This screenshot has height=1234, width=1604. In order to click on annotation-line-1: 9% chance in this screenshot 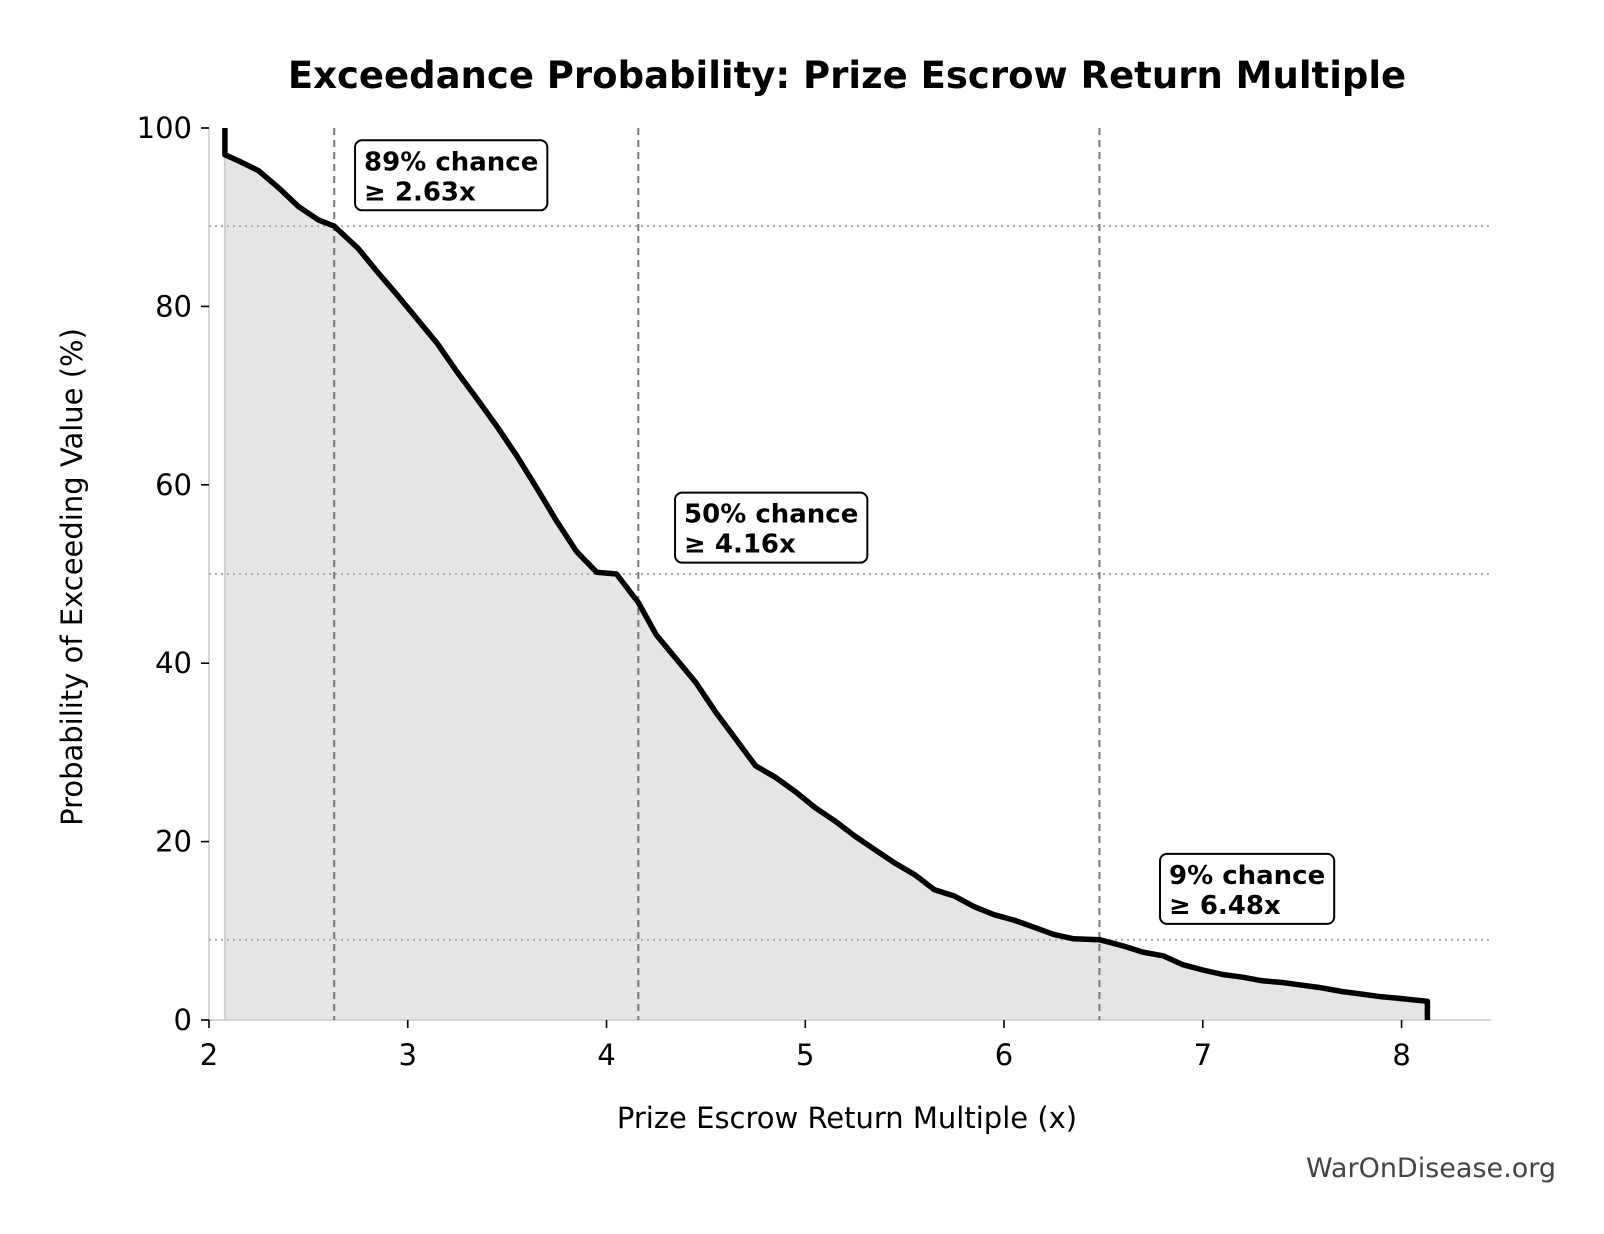, I will do `click(1247, 876)`.